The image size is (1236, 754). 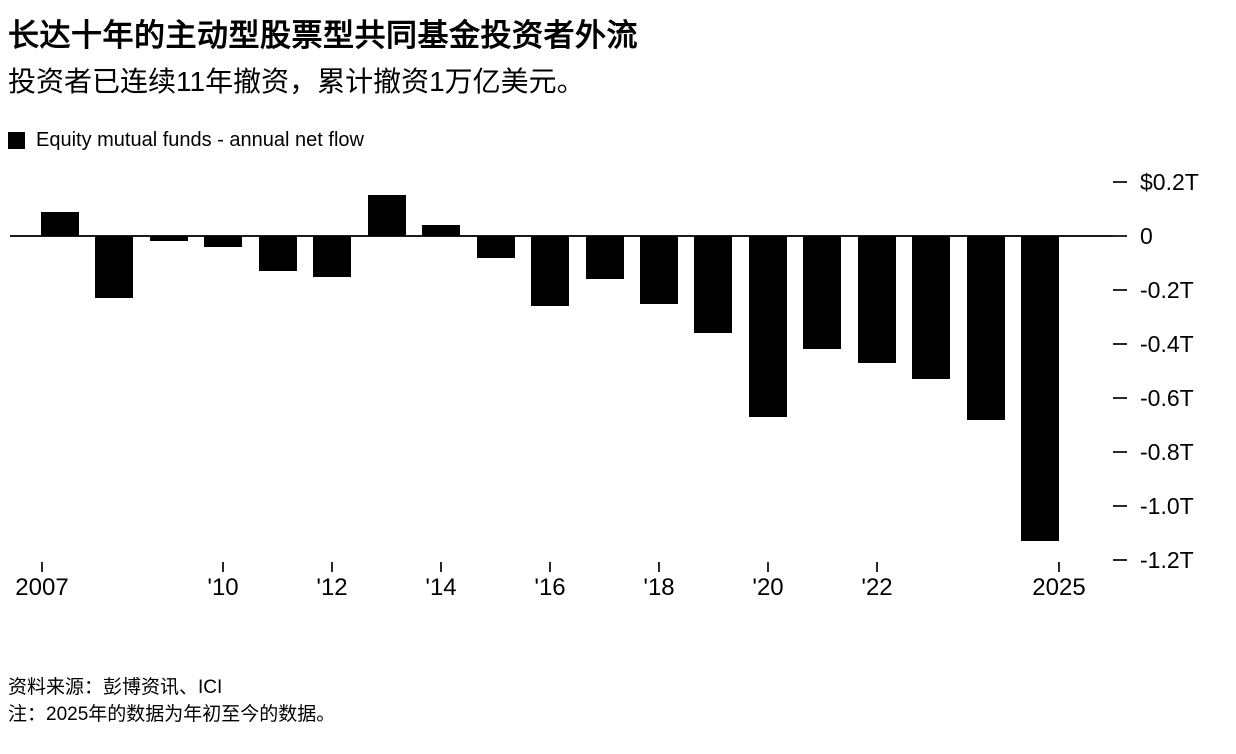 I want to click on legend: Equity mutual funds - annual net flow, so click(x=186, y=140).